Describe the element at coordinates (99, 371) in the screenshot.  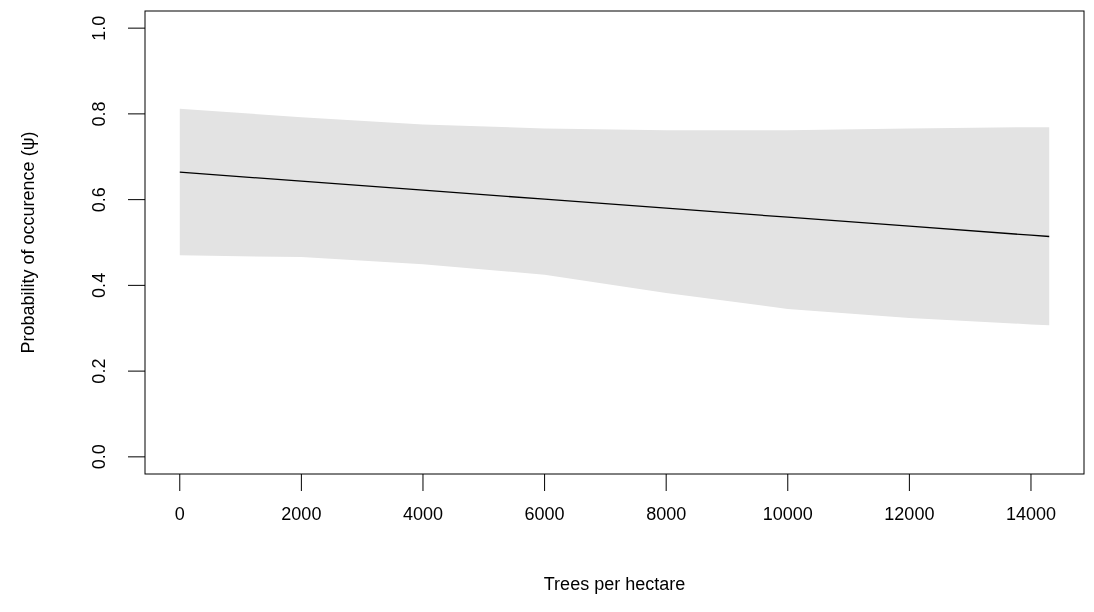
I see `y-tick-label: 0.2` at that location.